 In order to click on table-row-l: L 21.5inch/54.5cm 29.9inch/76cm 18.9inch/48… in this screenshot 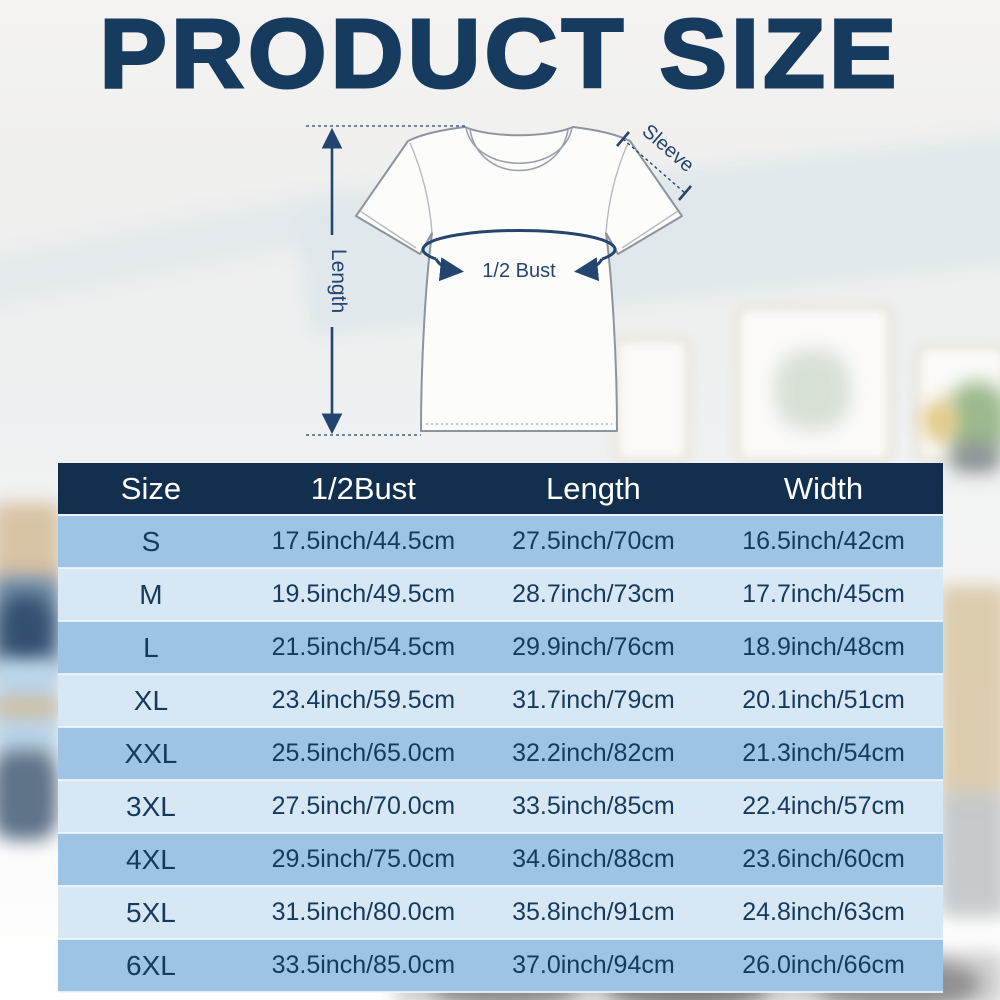, I will do `click(500, 648)`.